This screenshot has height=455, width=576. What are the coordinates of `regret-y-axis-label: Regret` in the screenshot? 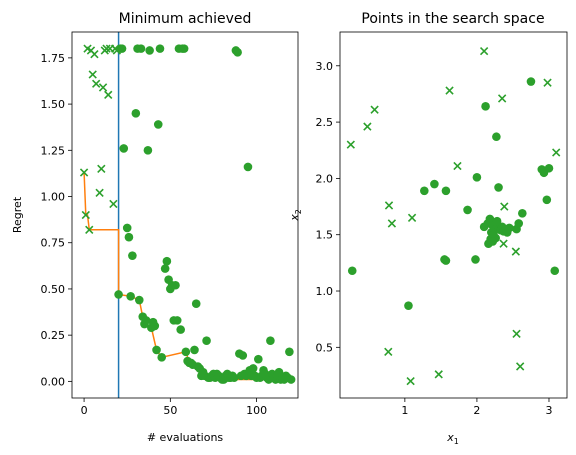 It's located at (17, 214).